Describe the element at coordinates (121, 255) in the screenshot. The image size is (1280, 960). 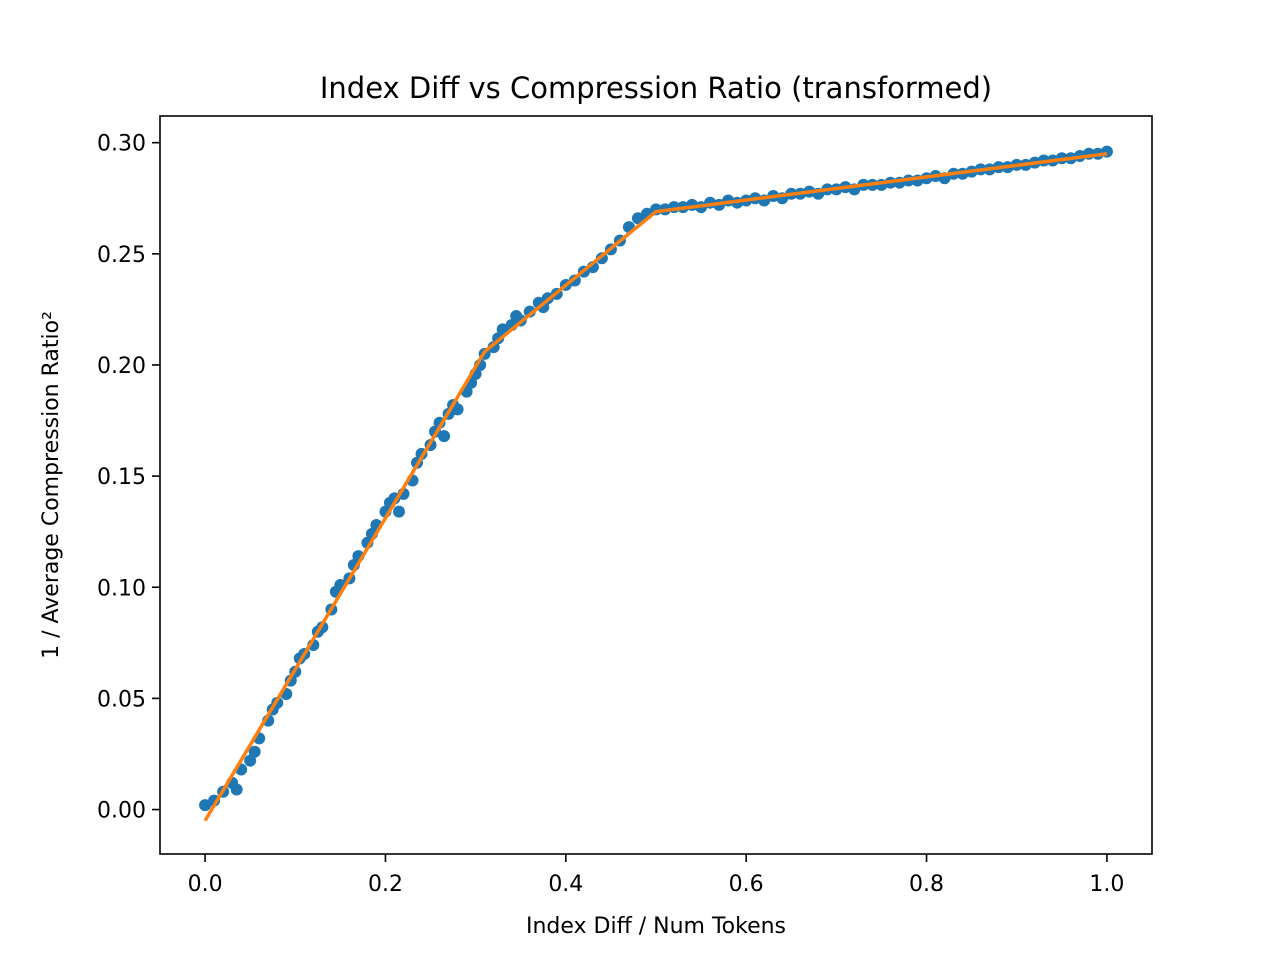
I see `y-tick-label: 0.25` at that location.